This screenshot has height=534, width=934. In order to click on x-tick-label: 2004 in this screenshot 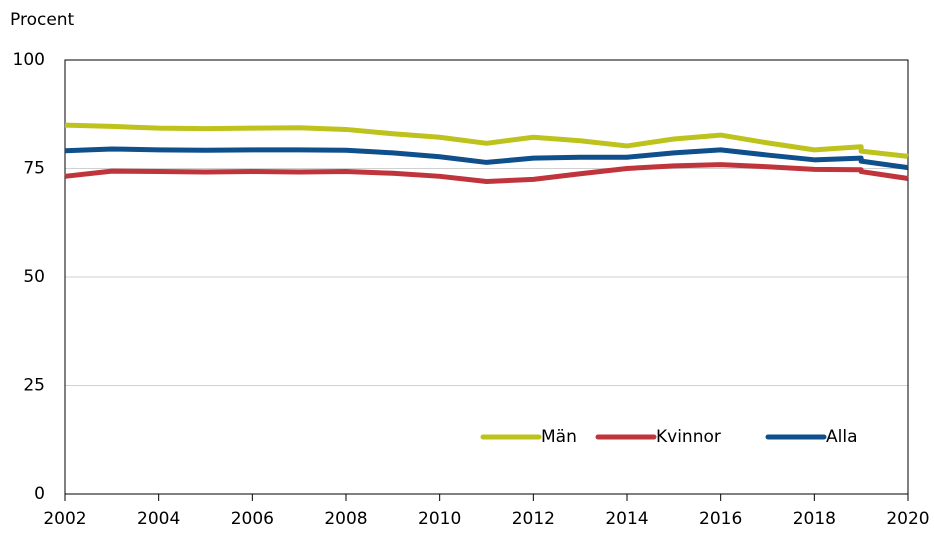, I will do `click(158, 519)`.